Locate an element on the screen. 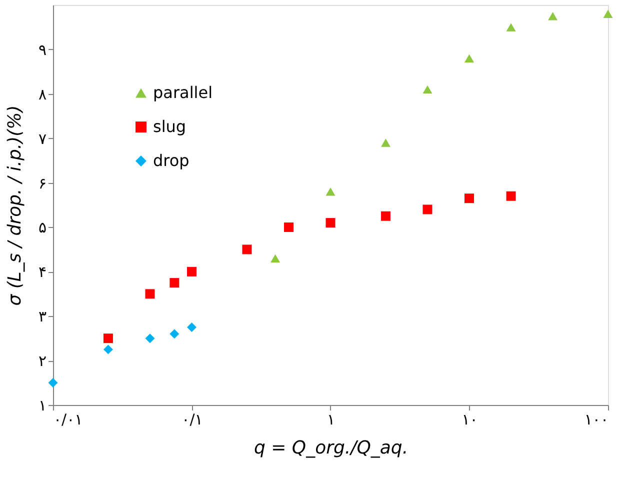 The height and width of the screenshot is (490, 635). y-tick-label: ۹ is located at coordinates (42, 49).